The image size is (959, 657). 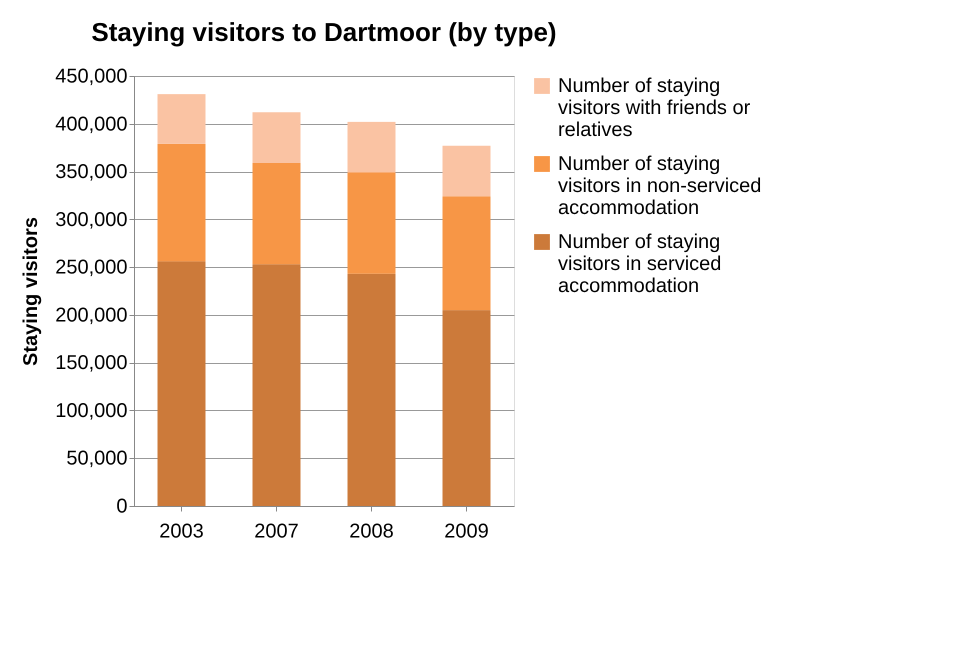 What do you see at coordinates (91, 315) in the screenshot?
I see `y-tick-label: 200,000` at bounding box center [91, 315].